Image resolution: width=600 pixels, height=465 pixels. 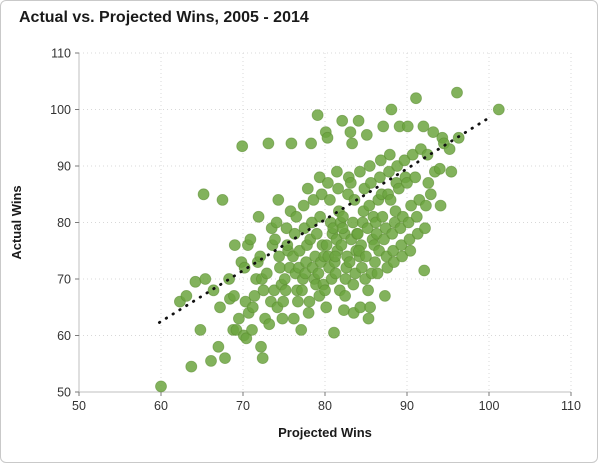 What do you see at coordinates (60, 110) in the screenshot?
I see `y-tick-label: 100` at bounding box center [60, 110].